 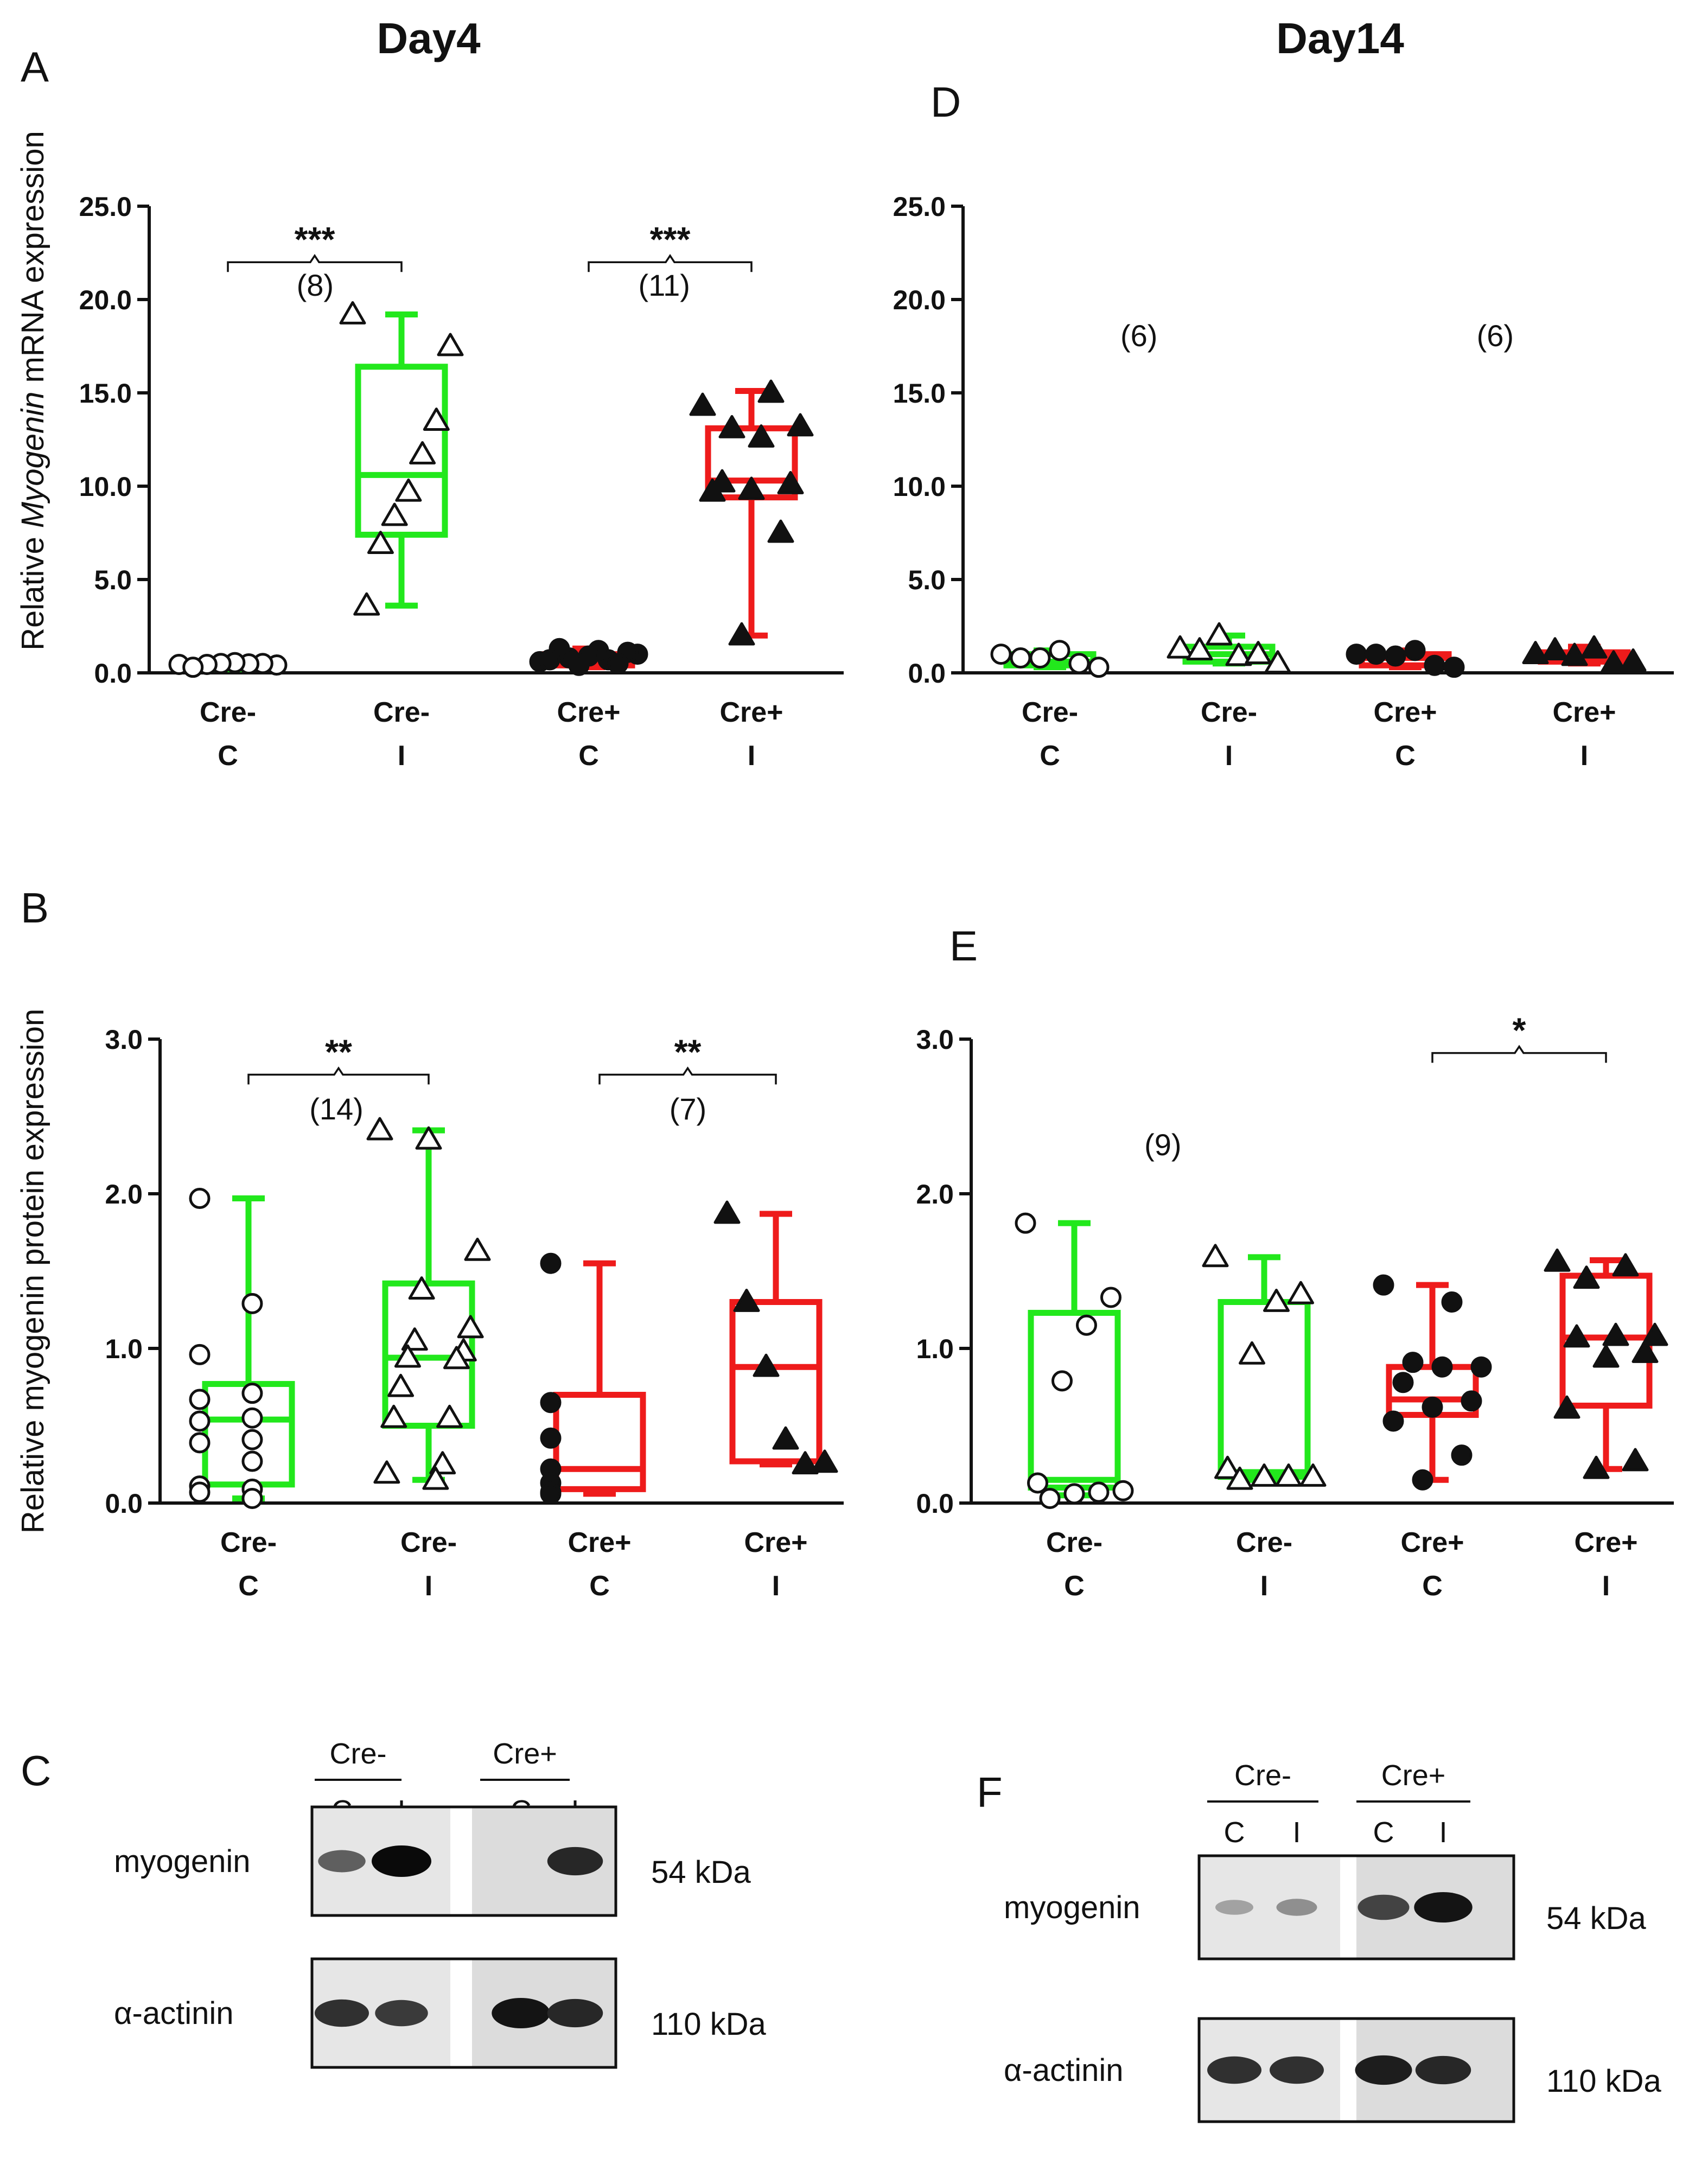 What do you see at coordinates (113, 673) in the screenshot?
I see `y-tick-label: 0.0` at bounding box center [113, 673].